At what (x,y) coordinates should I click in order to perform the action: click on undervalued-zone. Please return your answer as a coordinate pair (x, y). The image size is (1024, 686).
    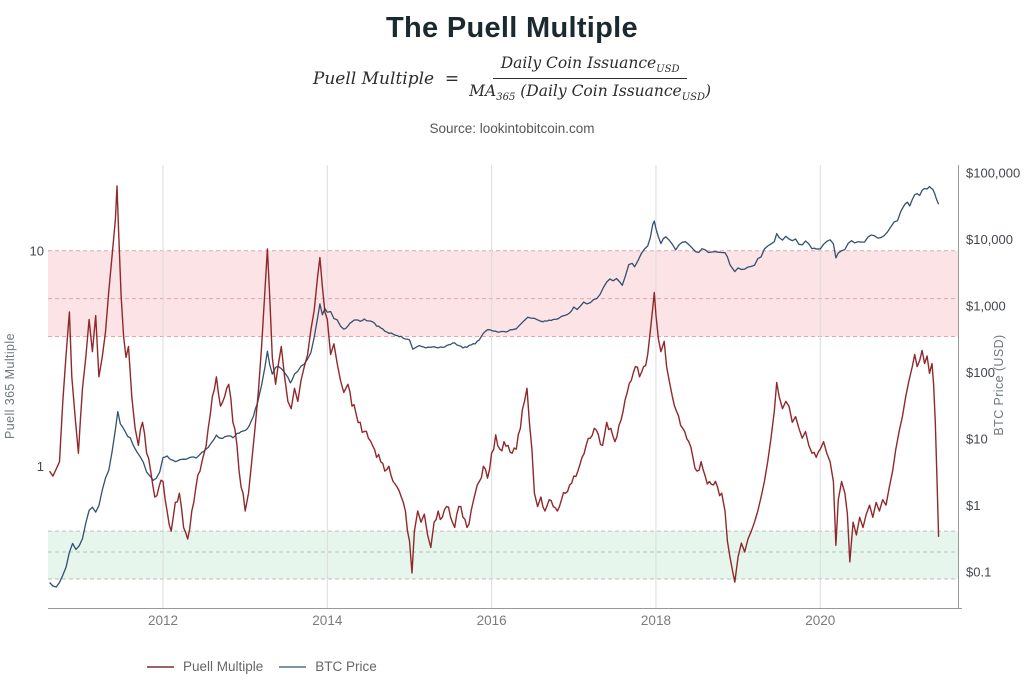
    Looking at the image, I should click on (503, 555).